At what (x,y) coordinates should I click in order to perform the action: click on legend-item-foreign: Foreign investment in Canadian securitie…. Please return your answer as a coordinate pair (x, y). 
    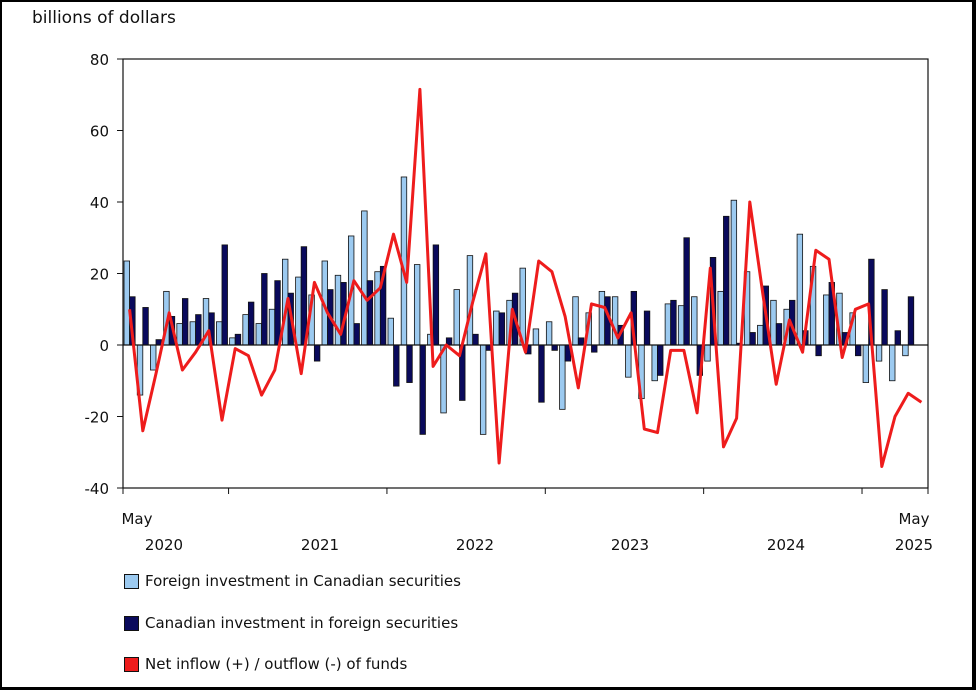
    Looking at the image, I should click on (292, 581).